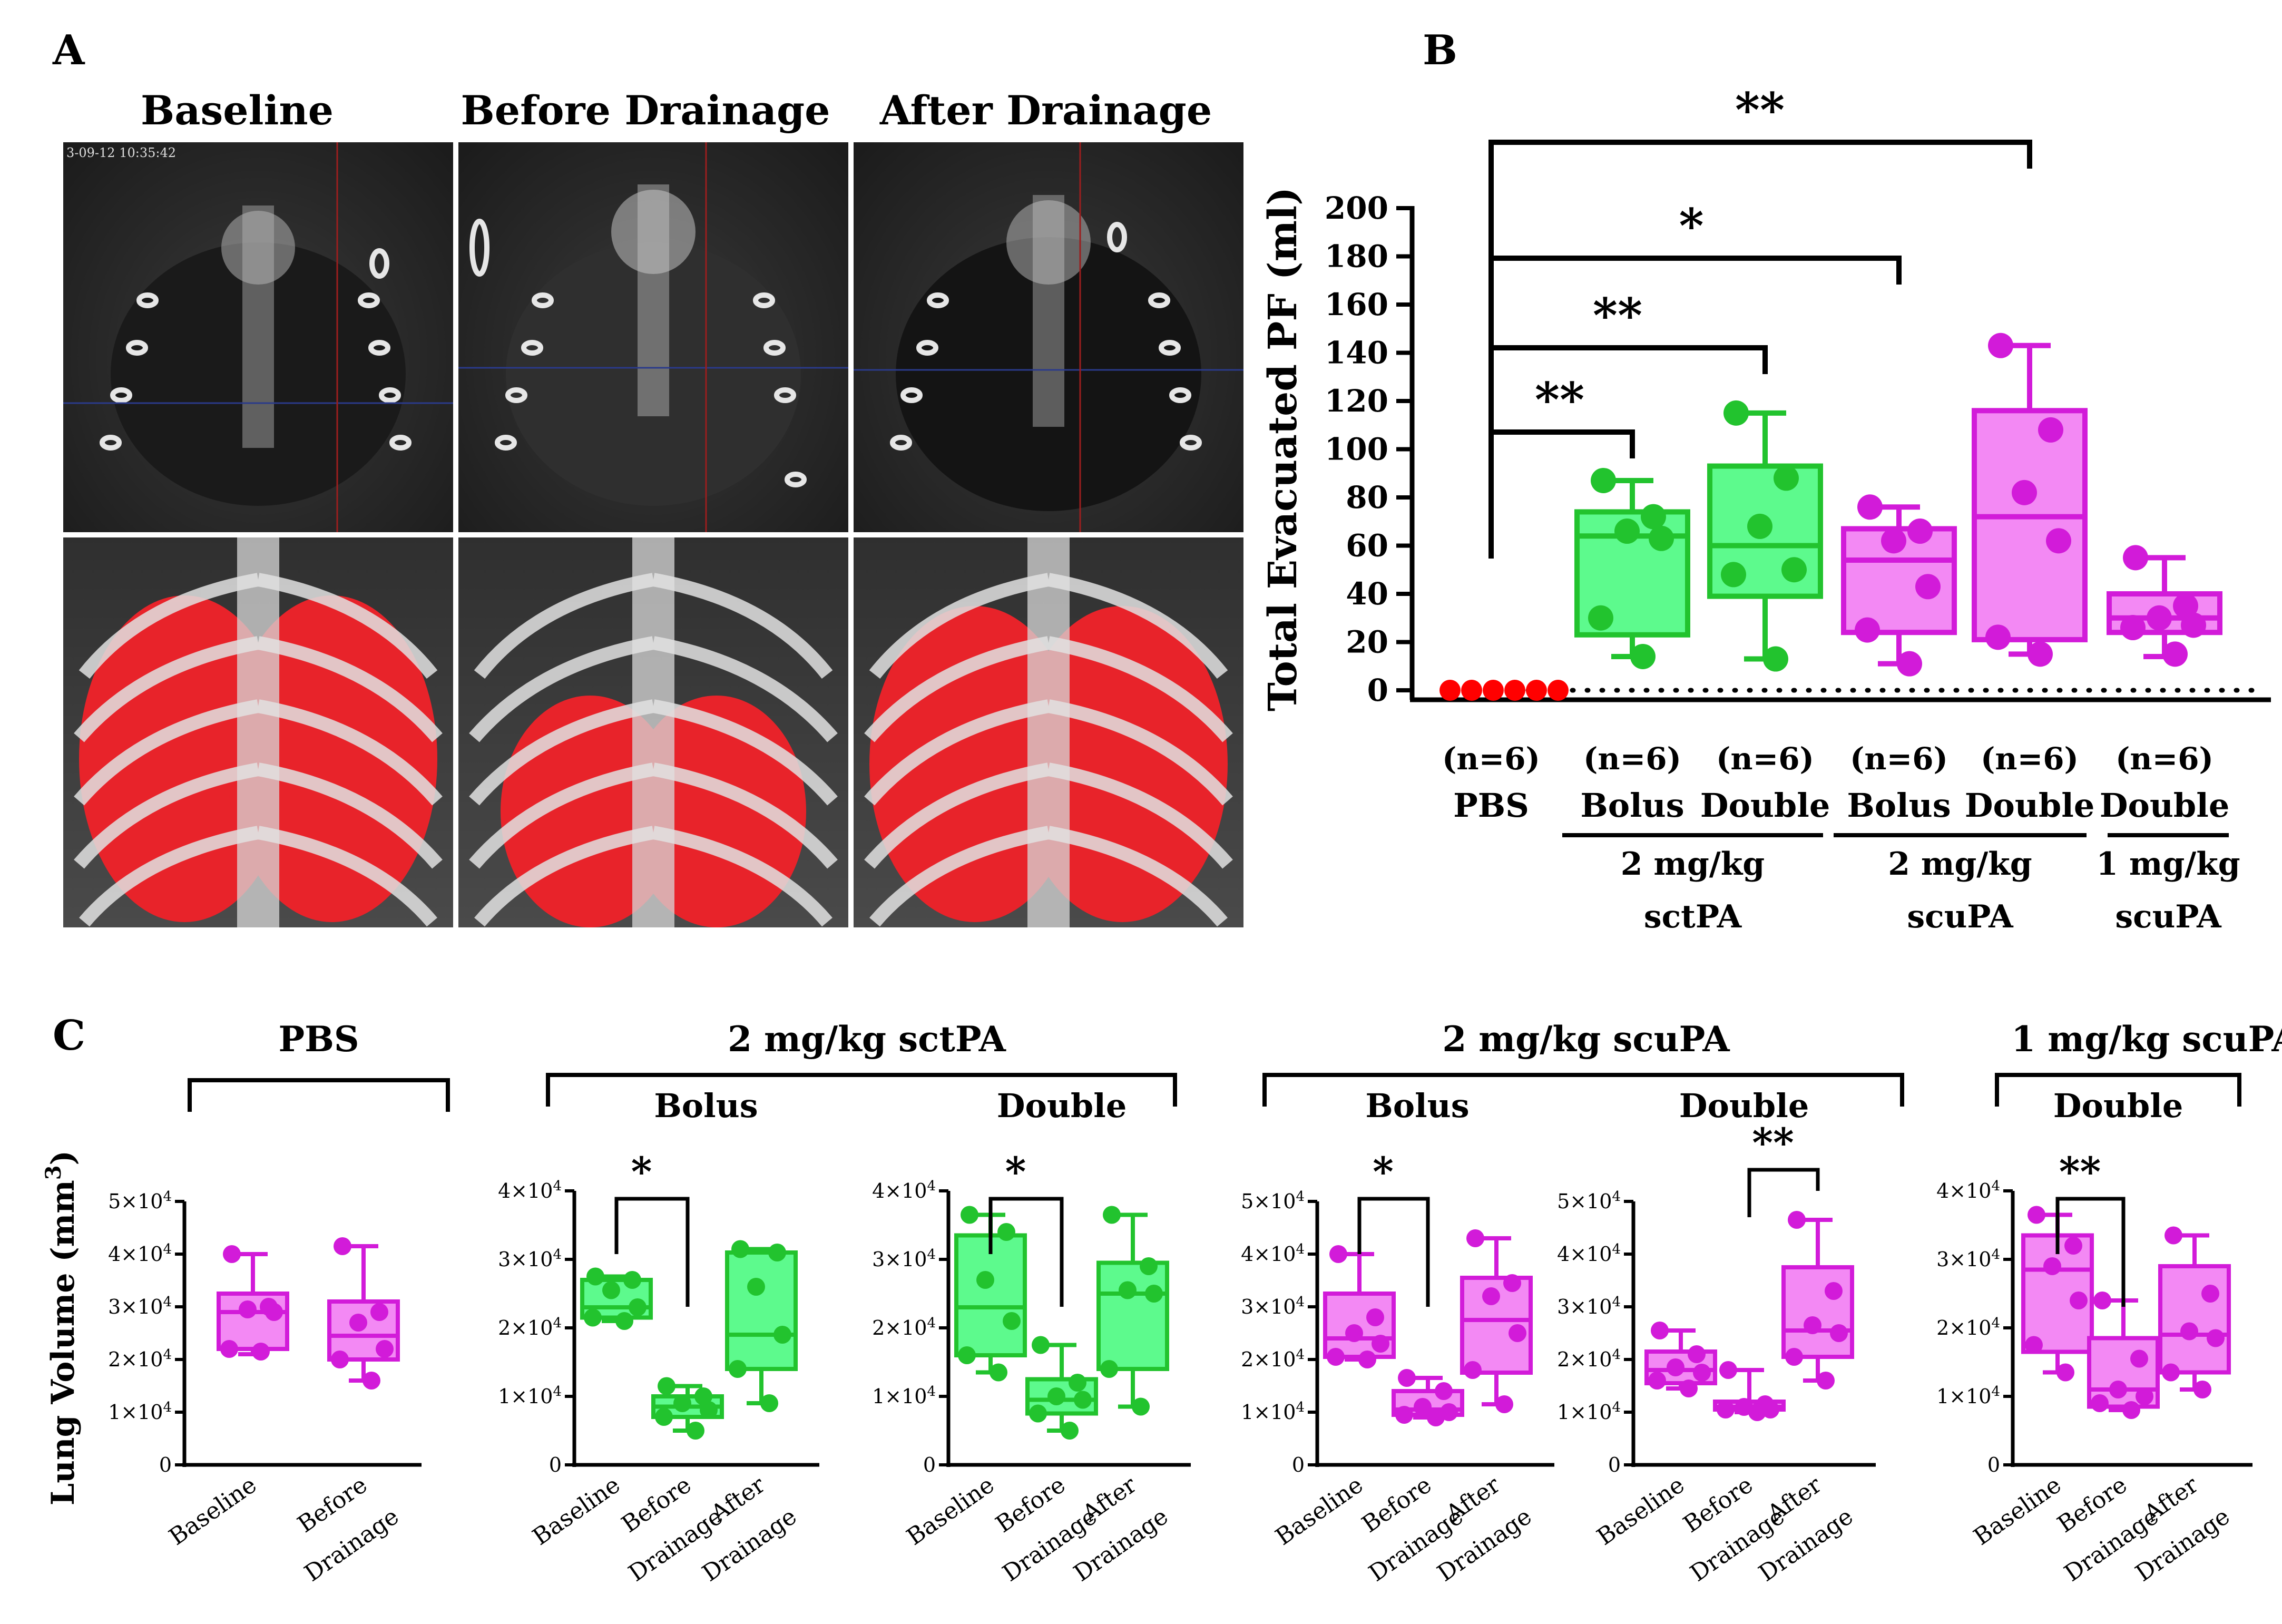 The image size is (2282, 1624). What do you see at coordinates (2030, 805) in the screenshot?
I see `b-group-label: Double` at bounding box center [2030, 805].